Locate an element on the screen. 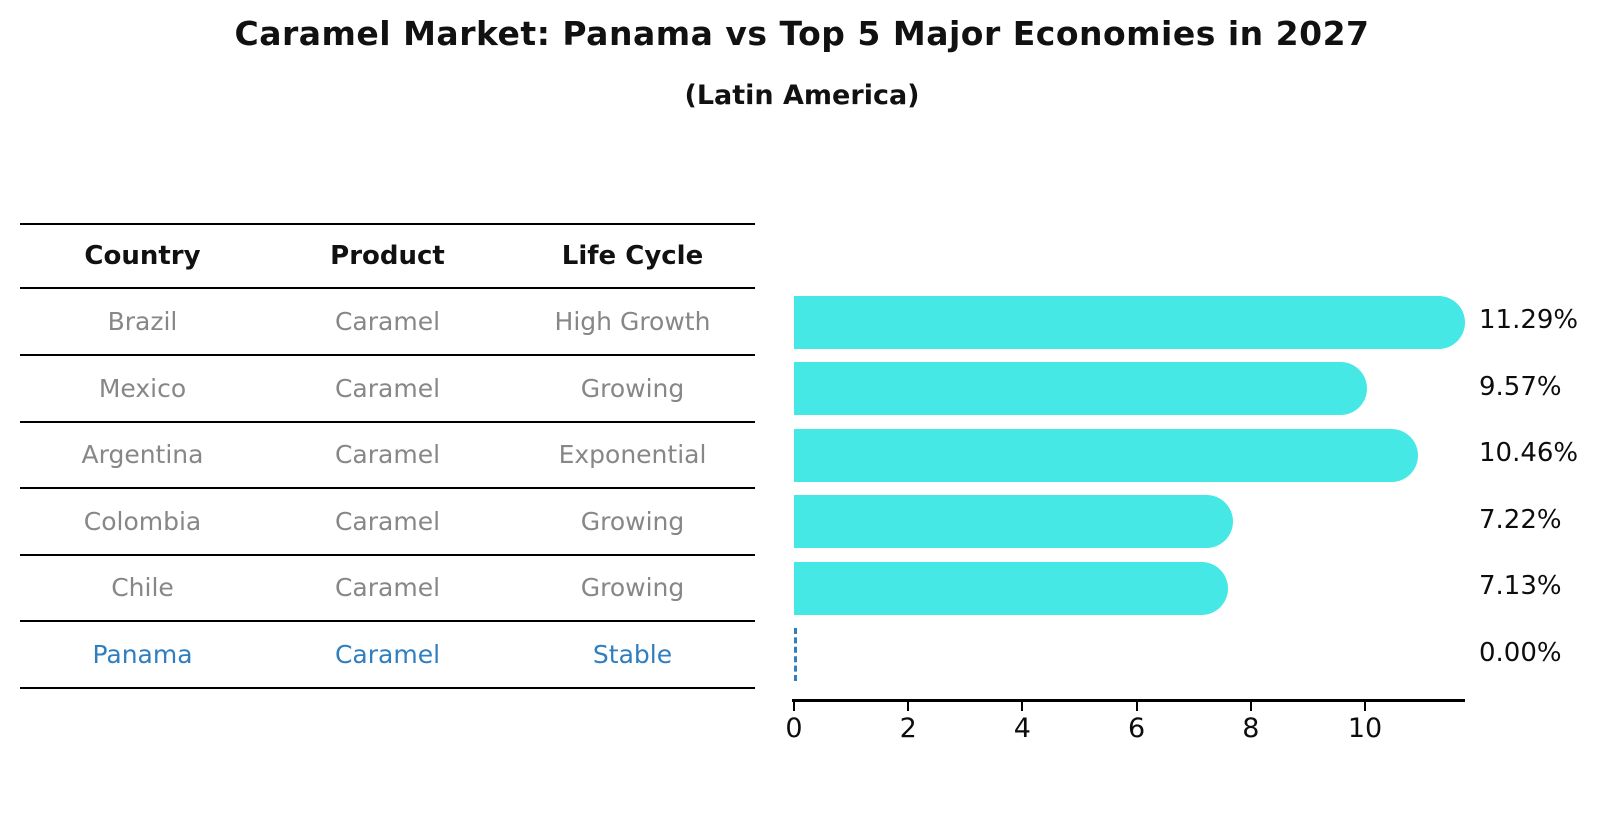  x-axis-line is located at coordinates (1128, 700).